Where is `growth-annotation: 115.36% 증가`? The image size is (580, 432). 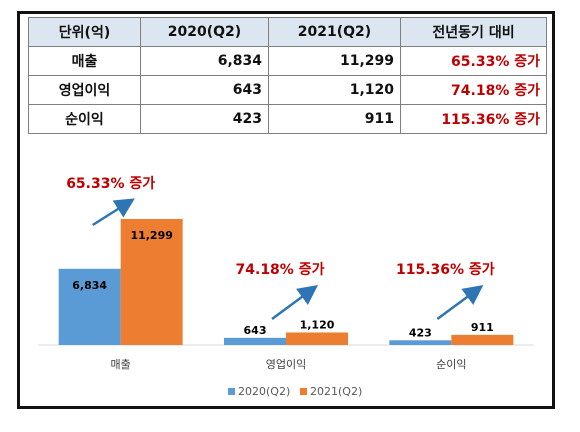
growth-annotation: 115.36% 증가 is located at coordinates (445, 270).